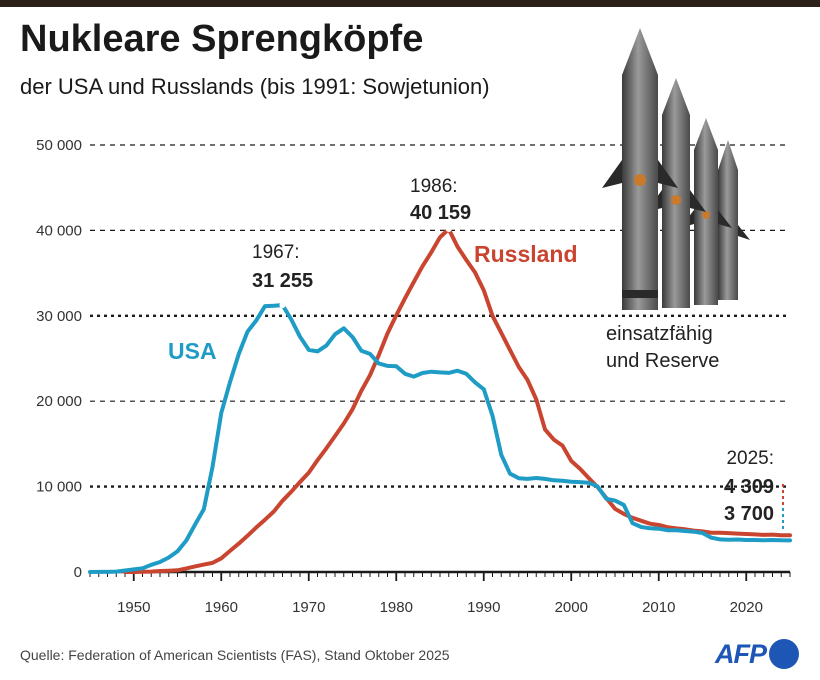 Image resolution: width=820 pixels, height=680 pixels. What do you see at coordinates (282, 305) in the screenshot?
I see `peak-marker-usa` at bounding box center [282, 305].